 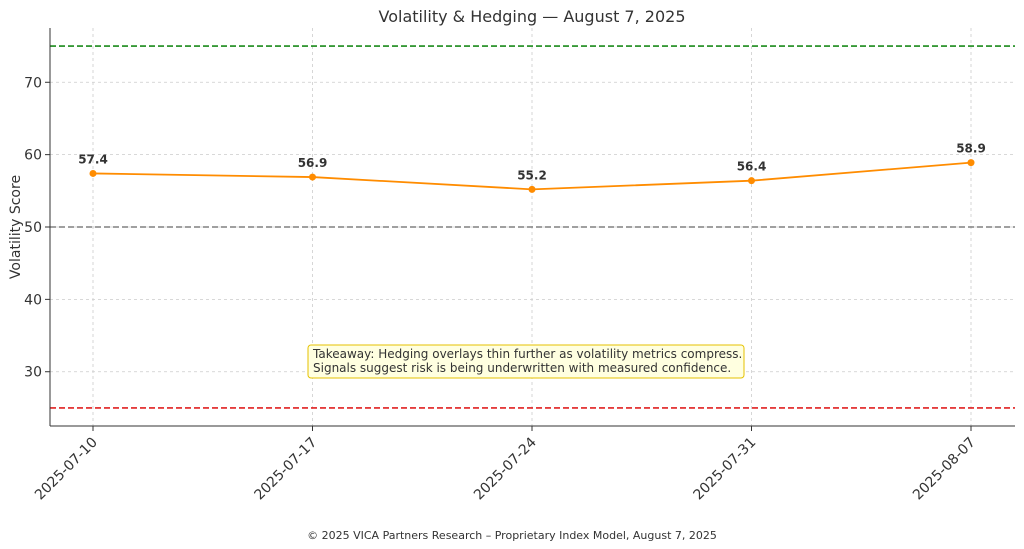 What do you see at coordinates (724, 469) in the screenshot?
I see `x-tick-label: 2025-07-31` at bounding box center [724, 469].